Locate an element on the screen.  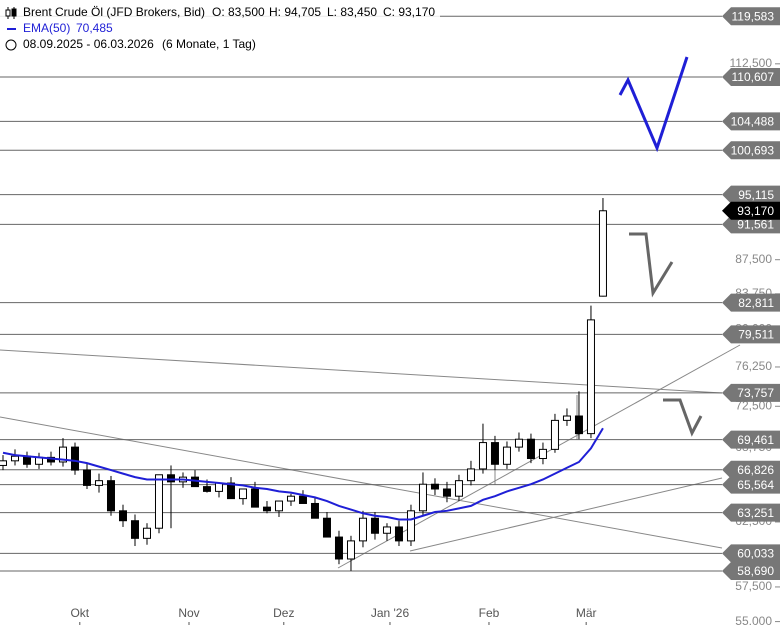
x-tick-label: Feb is located at coordinates (489, 613).